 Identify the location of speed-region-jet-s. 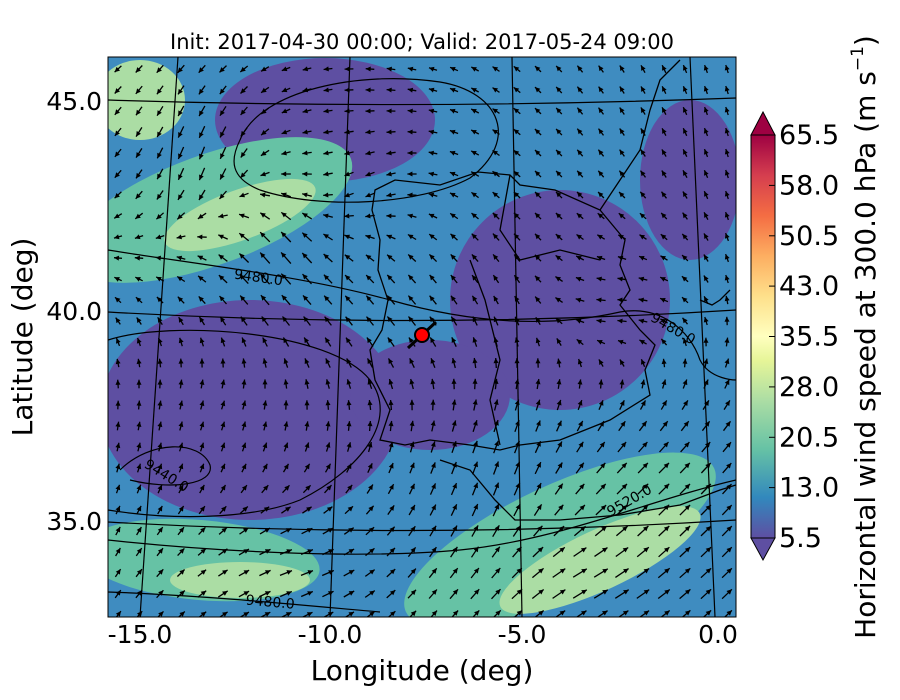
(560, 534).